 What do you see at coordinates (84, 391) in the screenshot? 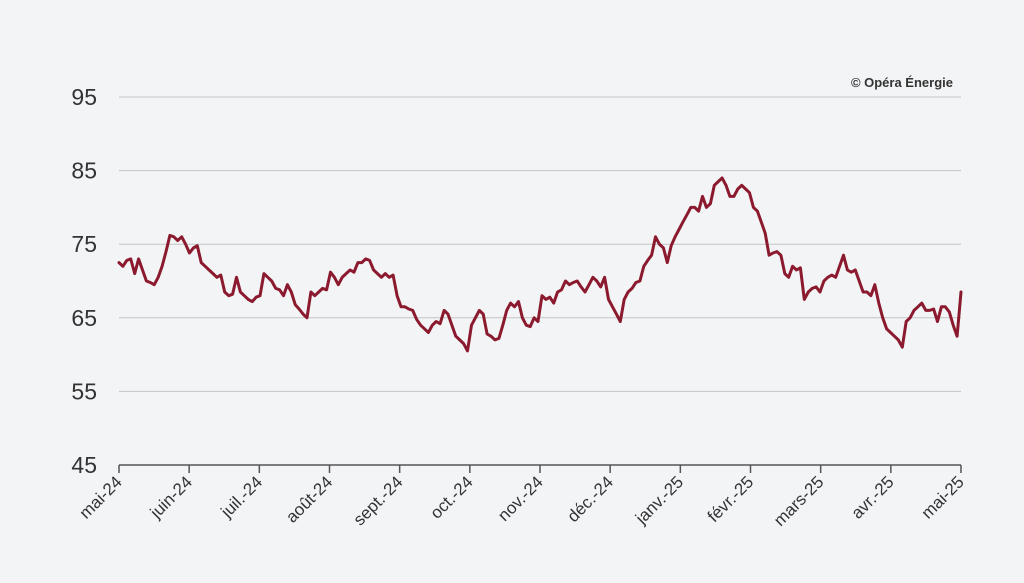
I see `y-tick-label: 55` at bounding box center [84, 391].